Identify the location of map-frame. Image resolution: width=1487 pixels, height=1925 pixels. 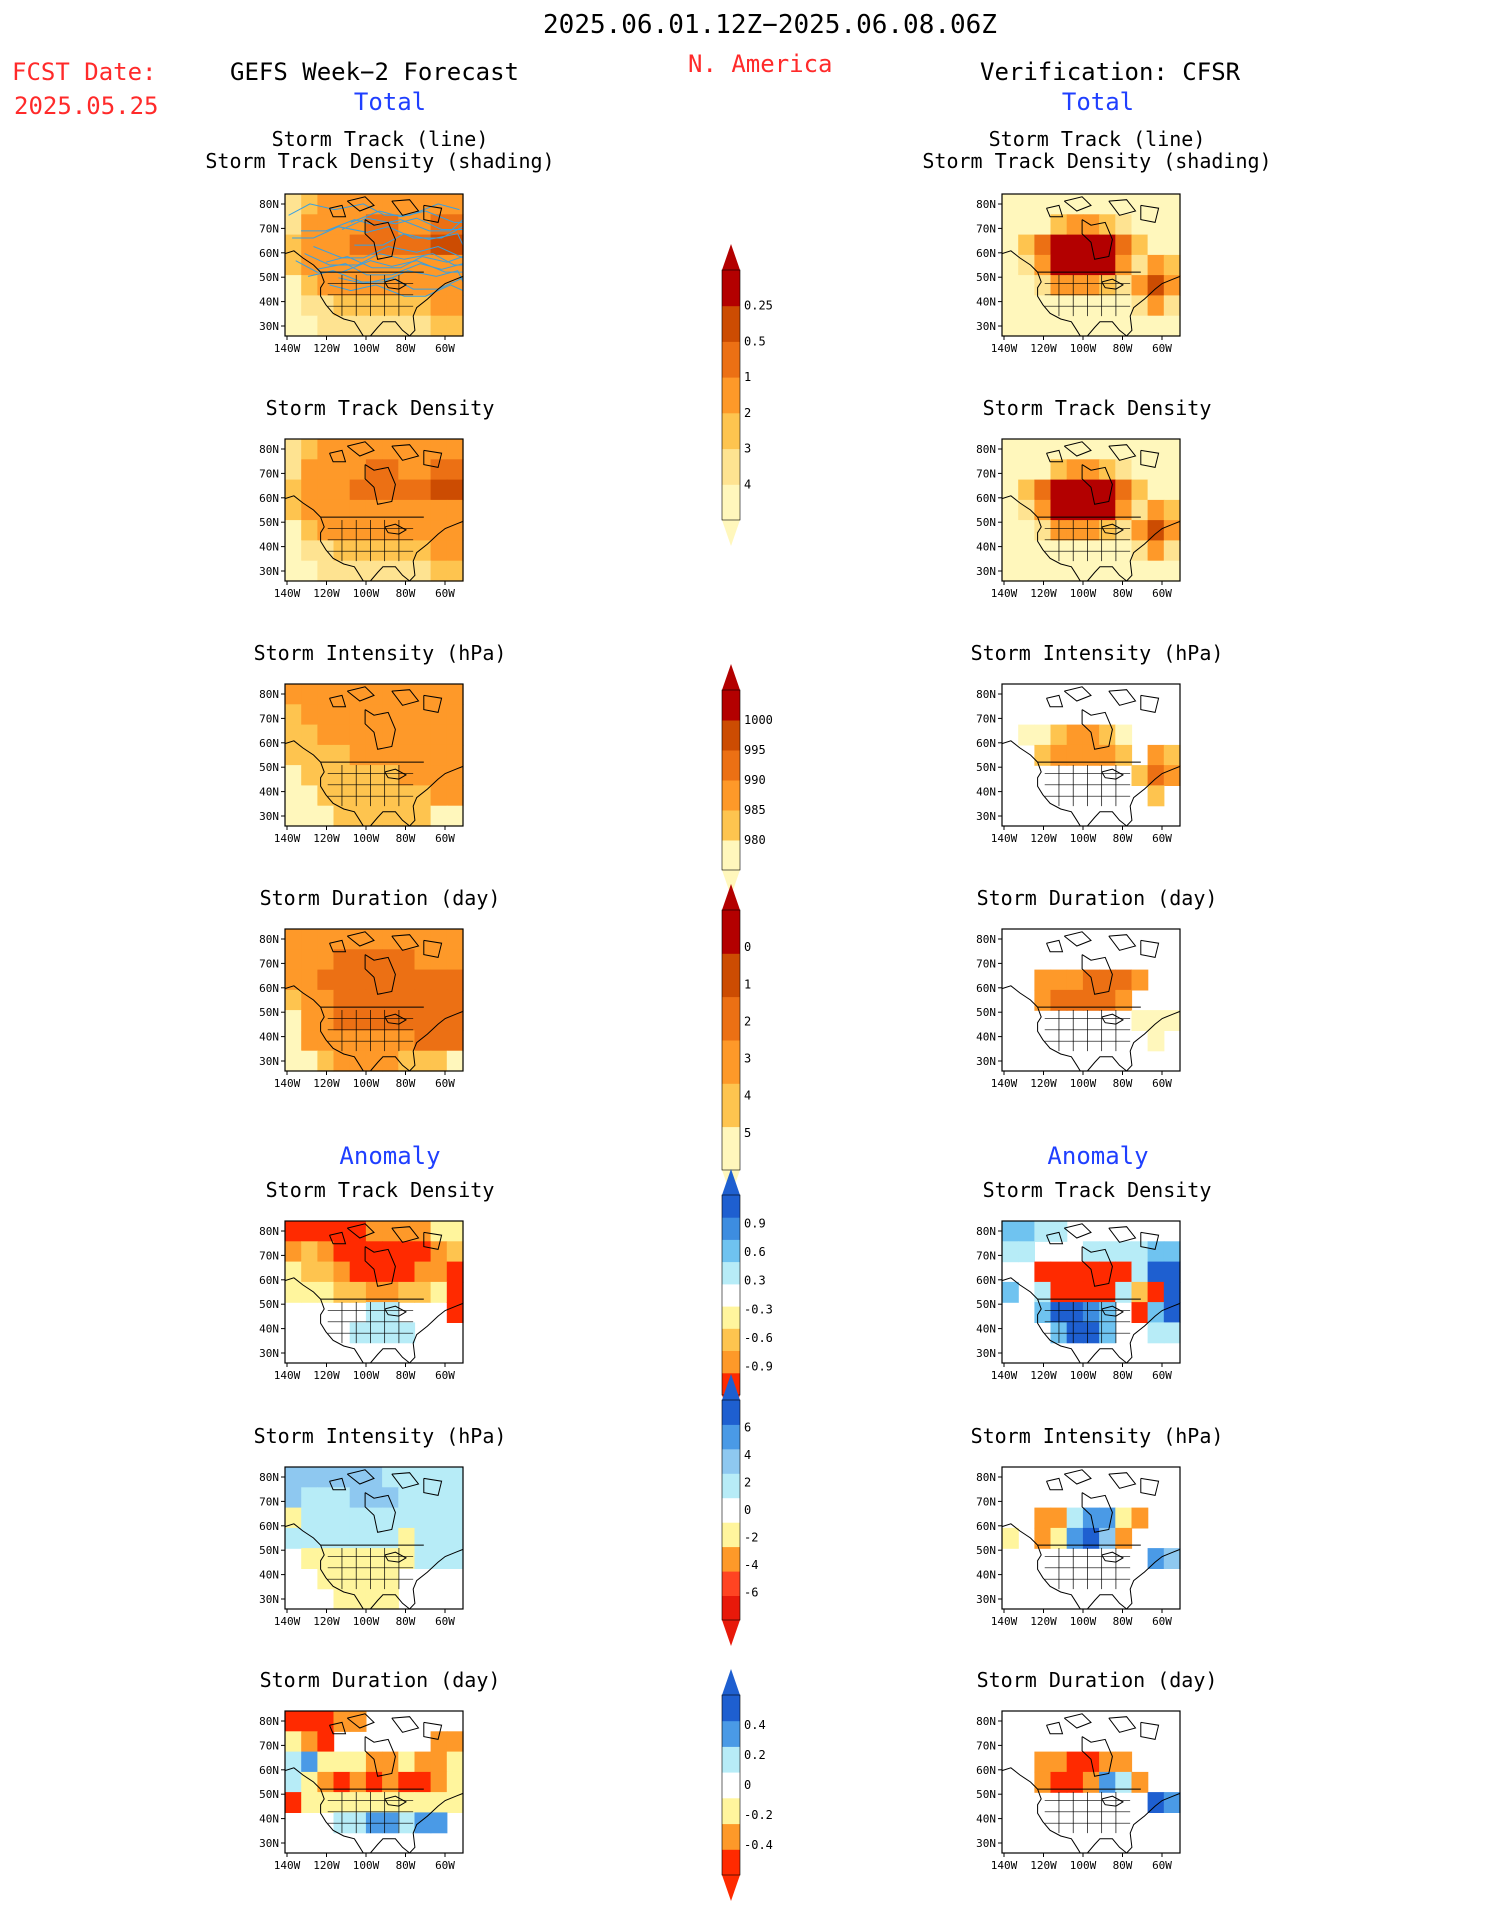
(374, 1782).